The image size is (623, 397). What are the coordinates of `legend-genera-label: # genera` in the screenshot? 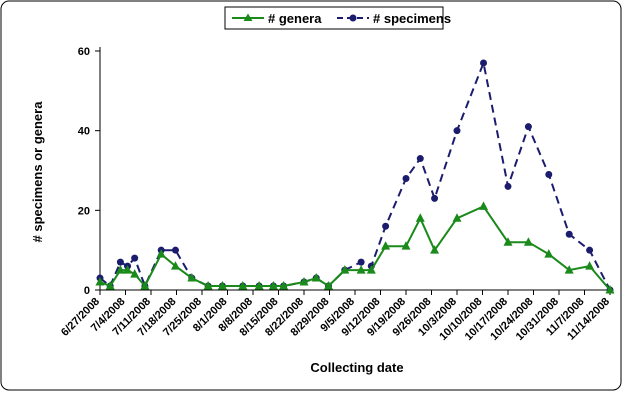 It's located at (295, 18).